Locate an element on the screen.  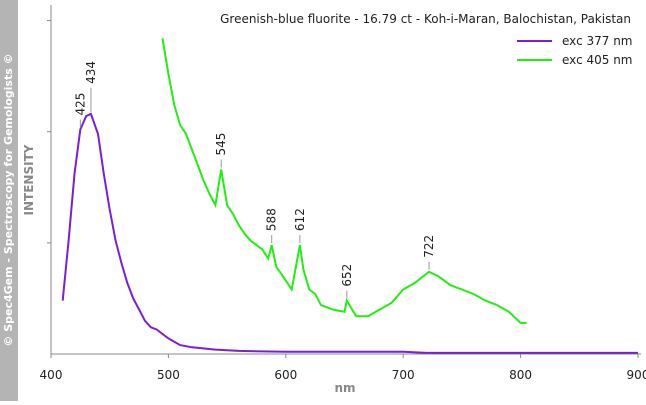
legend-label: exc 405 nm is located at coordinates (597, 60).